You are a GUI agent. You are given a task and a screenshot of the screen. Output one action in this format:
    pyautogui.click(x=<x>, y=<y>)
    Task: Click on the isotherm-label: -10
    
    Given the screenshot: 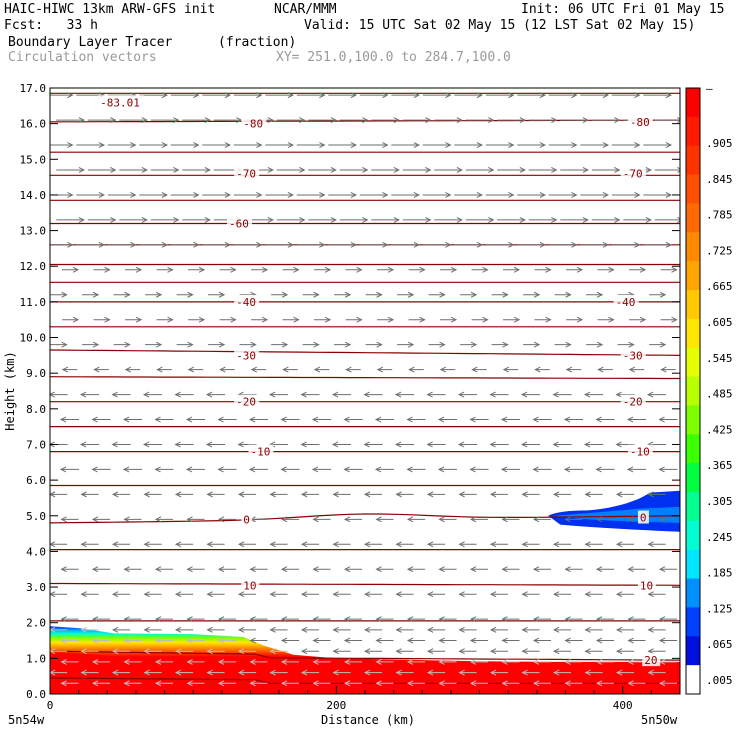 What is the action you would take?
    pyautogui.click(x=640, y=452)
    